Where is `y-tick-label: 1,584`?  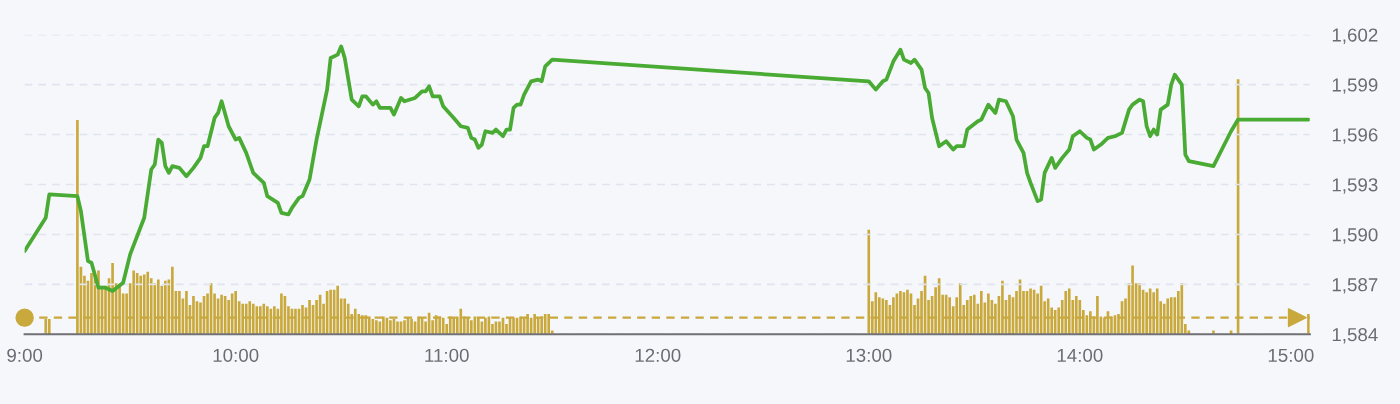
y-tick-label: 1,584 is located at coordinates (1355, 336).